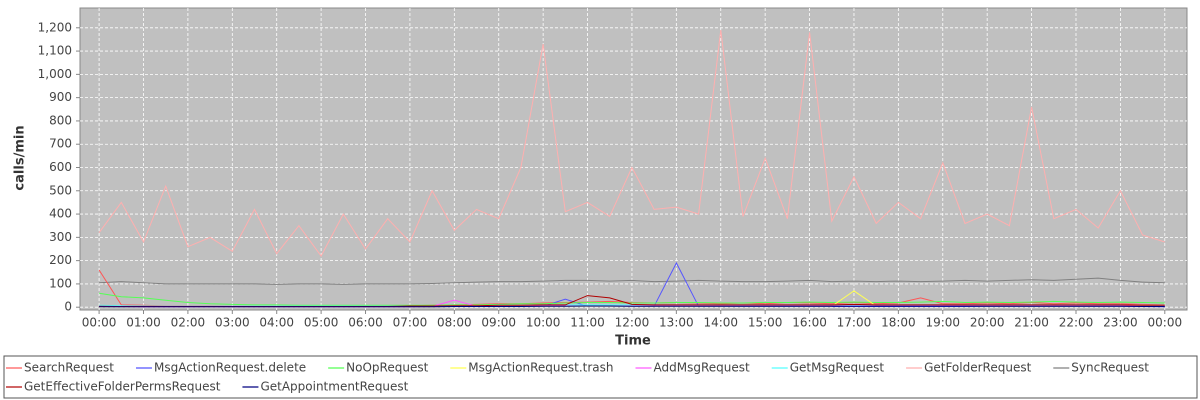  Describe the element at coordinates (143, 323) in the screenshot. I see `x-tick-label: 01:00` at that location.